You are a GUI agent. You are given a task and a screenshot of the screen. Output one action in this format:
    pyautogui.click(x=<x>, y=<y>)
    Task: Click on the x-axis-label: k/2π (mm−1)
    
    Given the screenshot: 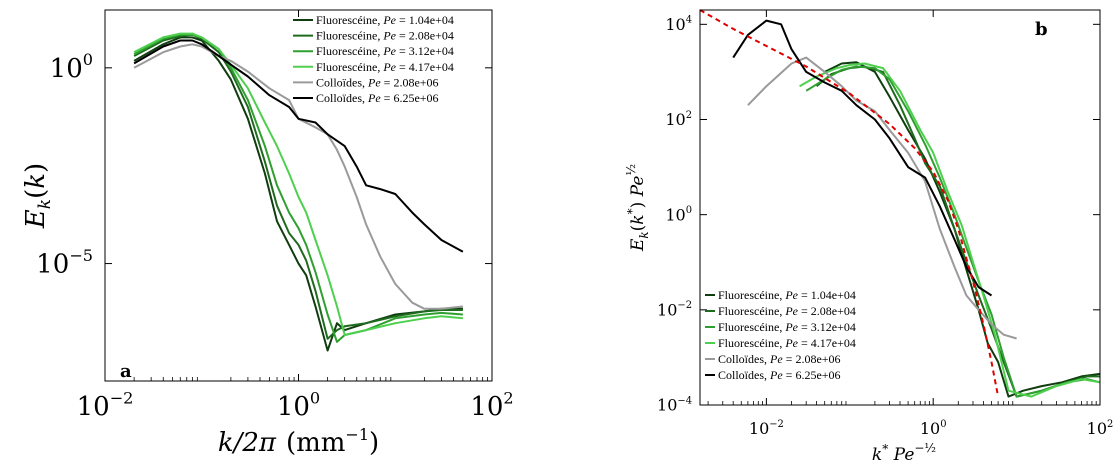 What is the action you would take?
    pyautogui.click(x=298, y=441)
    